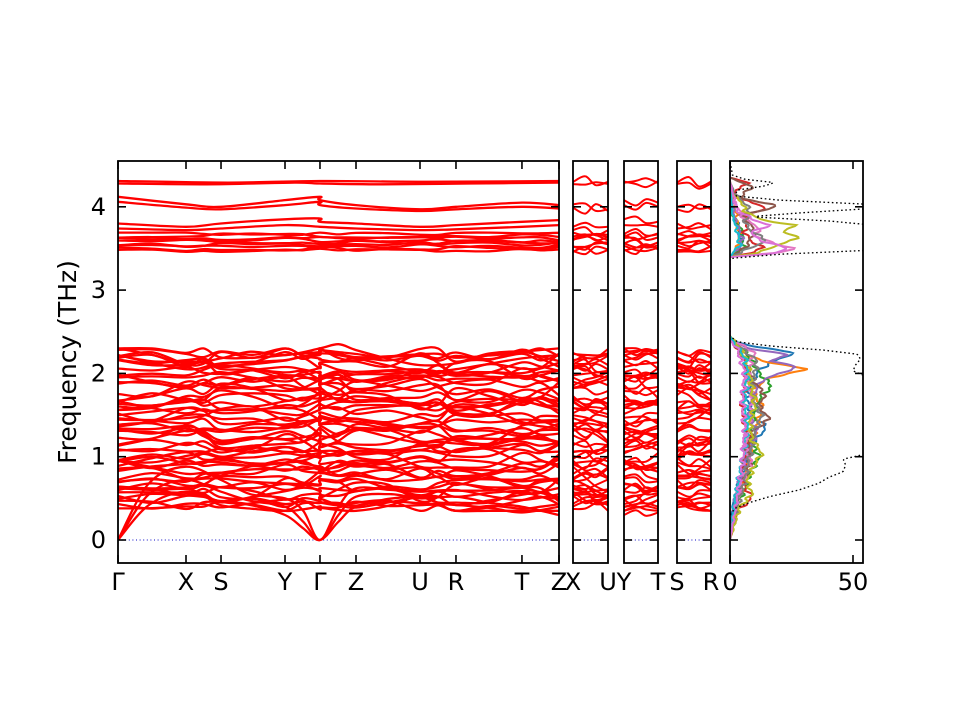  Describe the element at coordinates (98, 207) in the screenshot. I see `ytick-label: 4` at that location.